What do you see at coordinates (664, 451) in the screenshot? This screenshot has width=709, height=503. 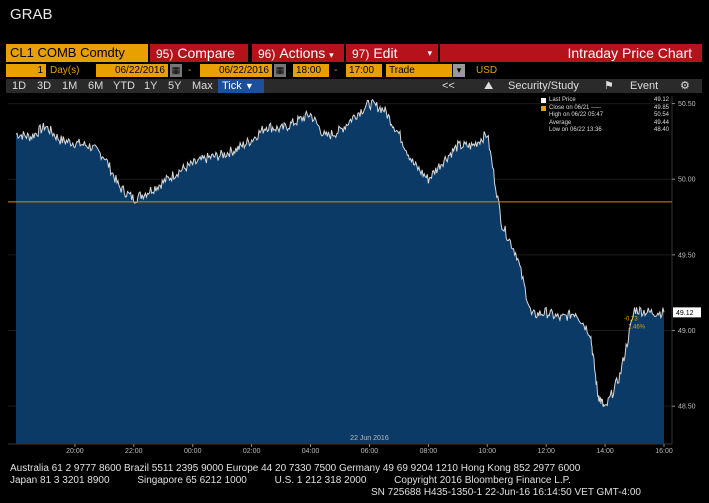 I see `x-tick-label: 16:00` at bounding box center [664, 451].